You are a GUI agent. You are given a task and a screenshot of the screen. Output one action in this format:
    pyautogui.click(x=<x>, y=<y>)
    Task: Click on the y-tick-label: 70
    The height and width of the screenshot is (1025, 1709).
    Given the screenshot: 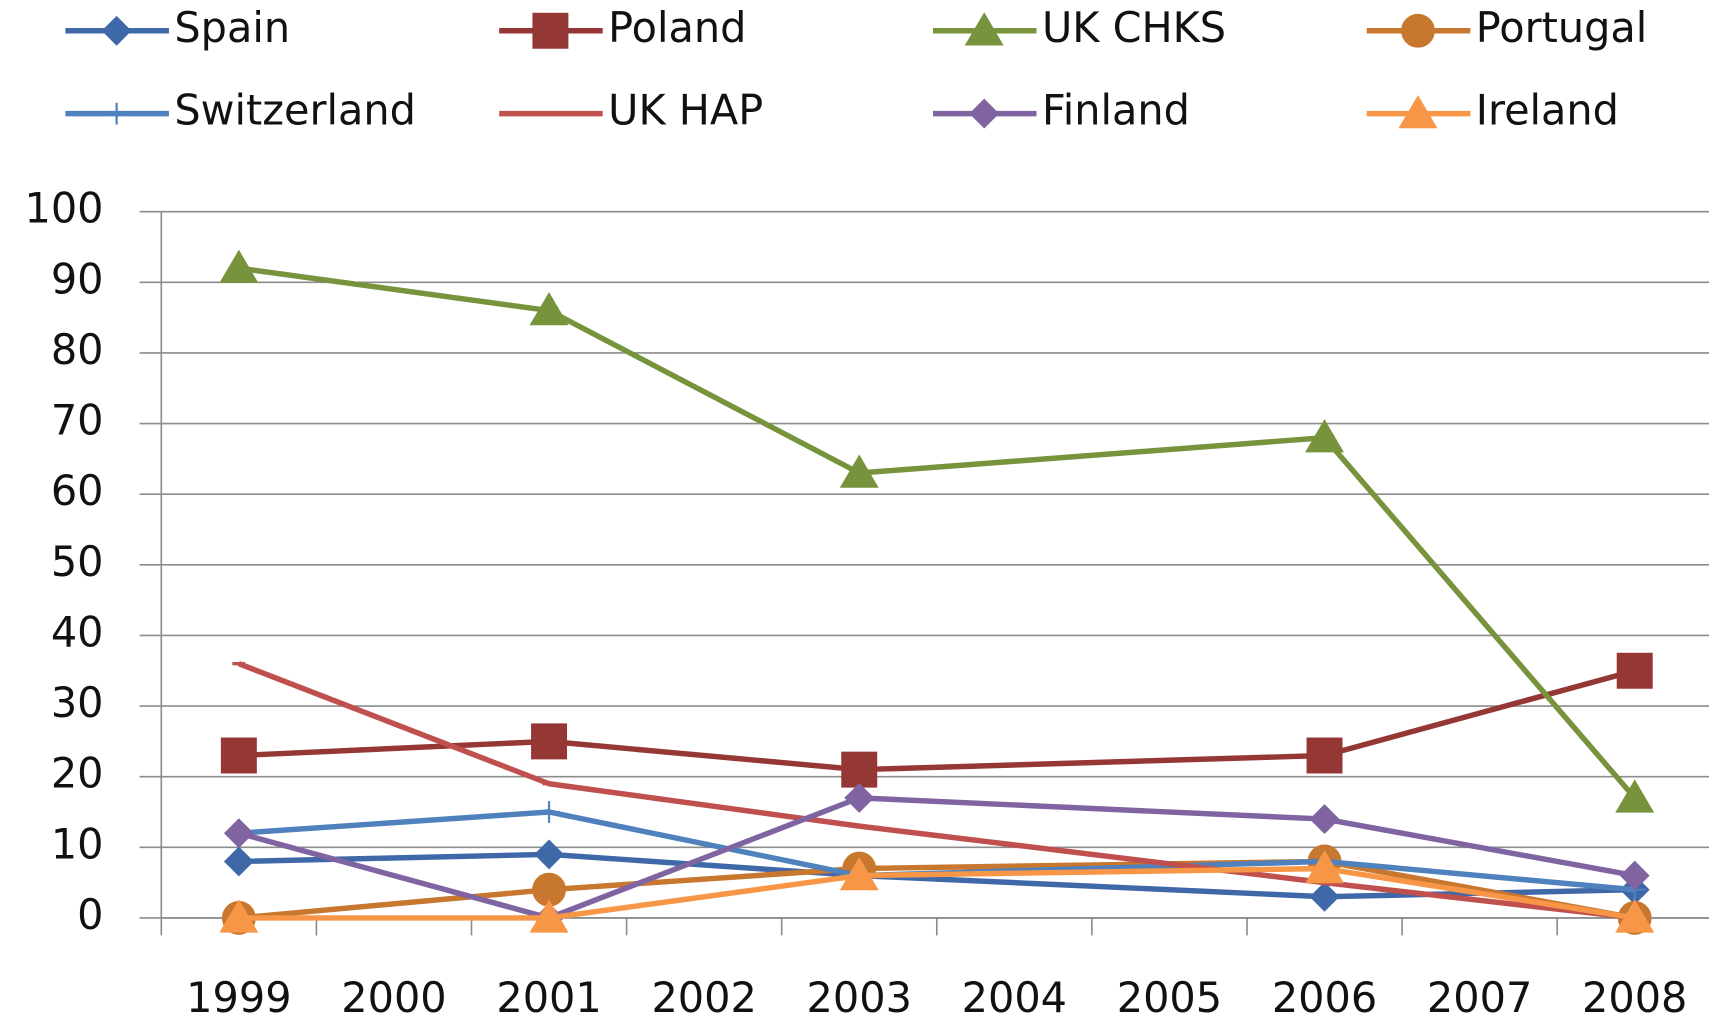 What is the action you would take?
    pyautogui.click(x=77, y=421)
    